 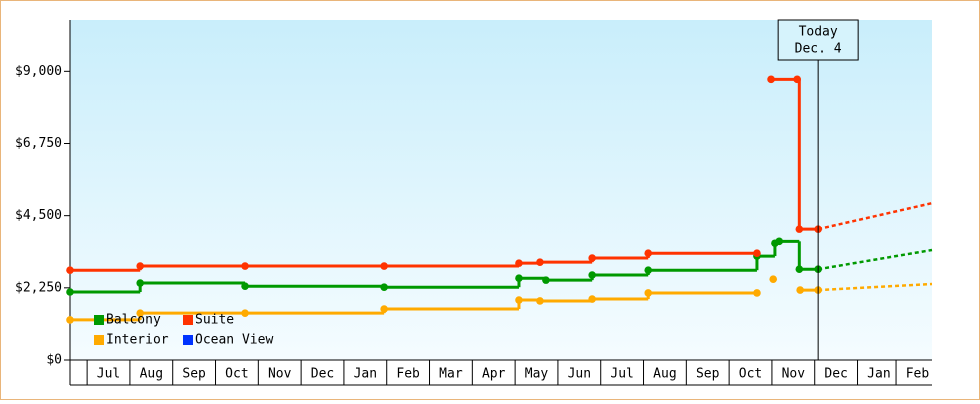 What do you see at coordinates (38, 215) in the screenshot?
I see `y-tick-label: $4,500` at bounding box center [38, 215].